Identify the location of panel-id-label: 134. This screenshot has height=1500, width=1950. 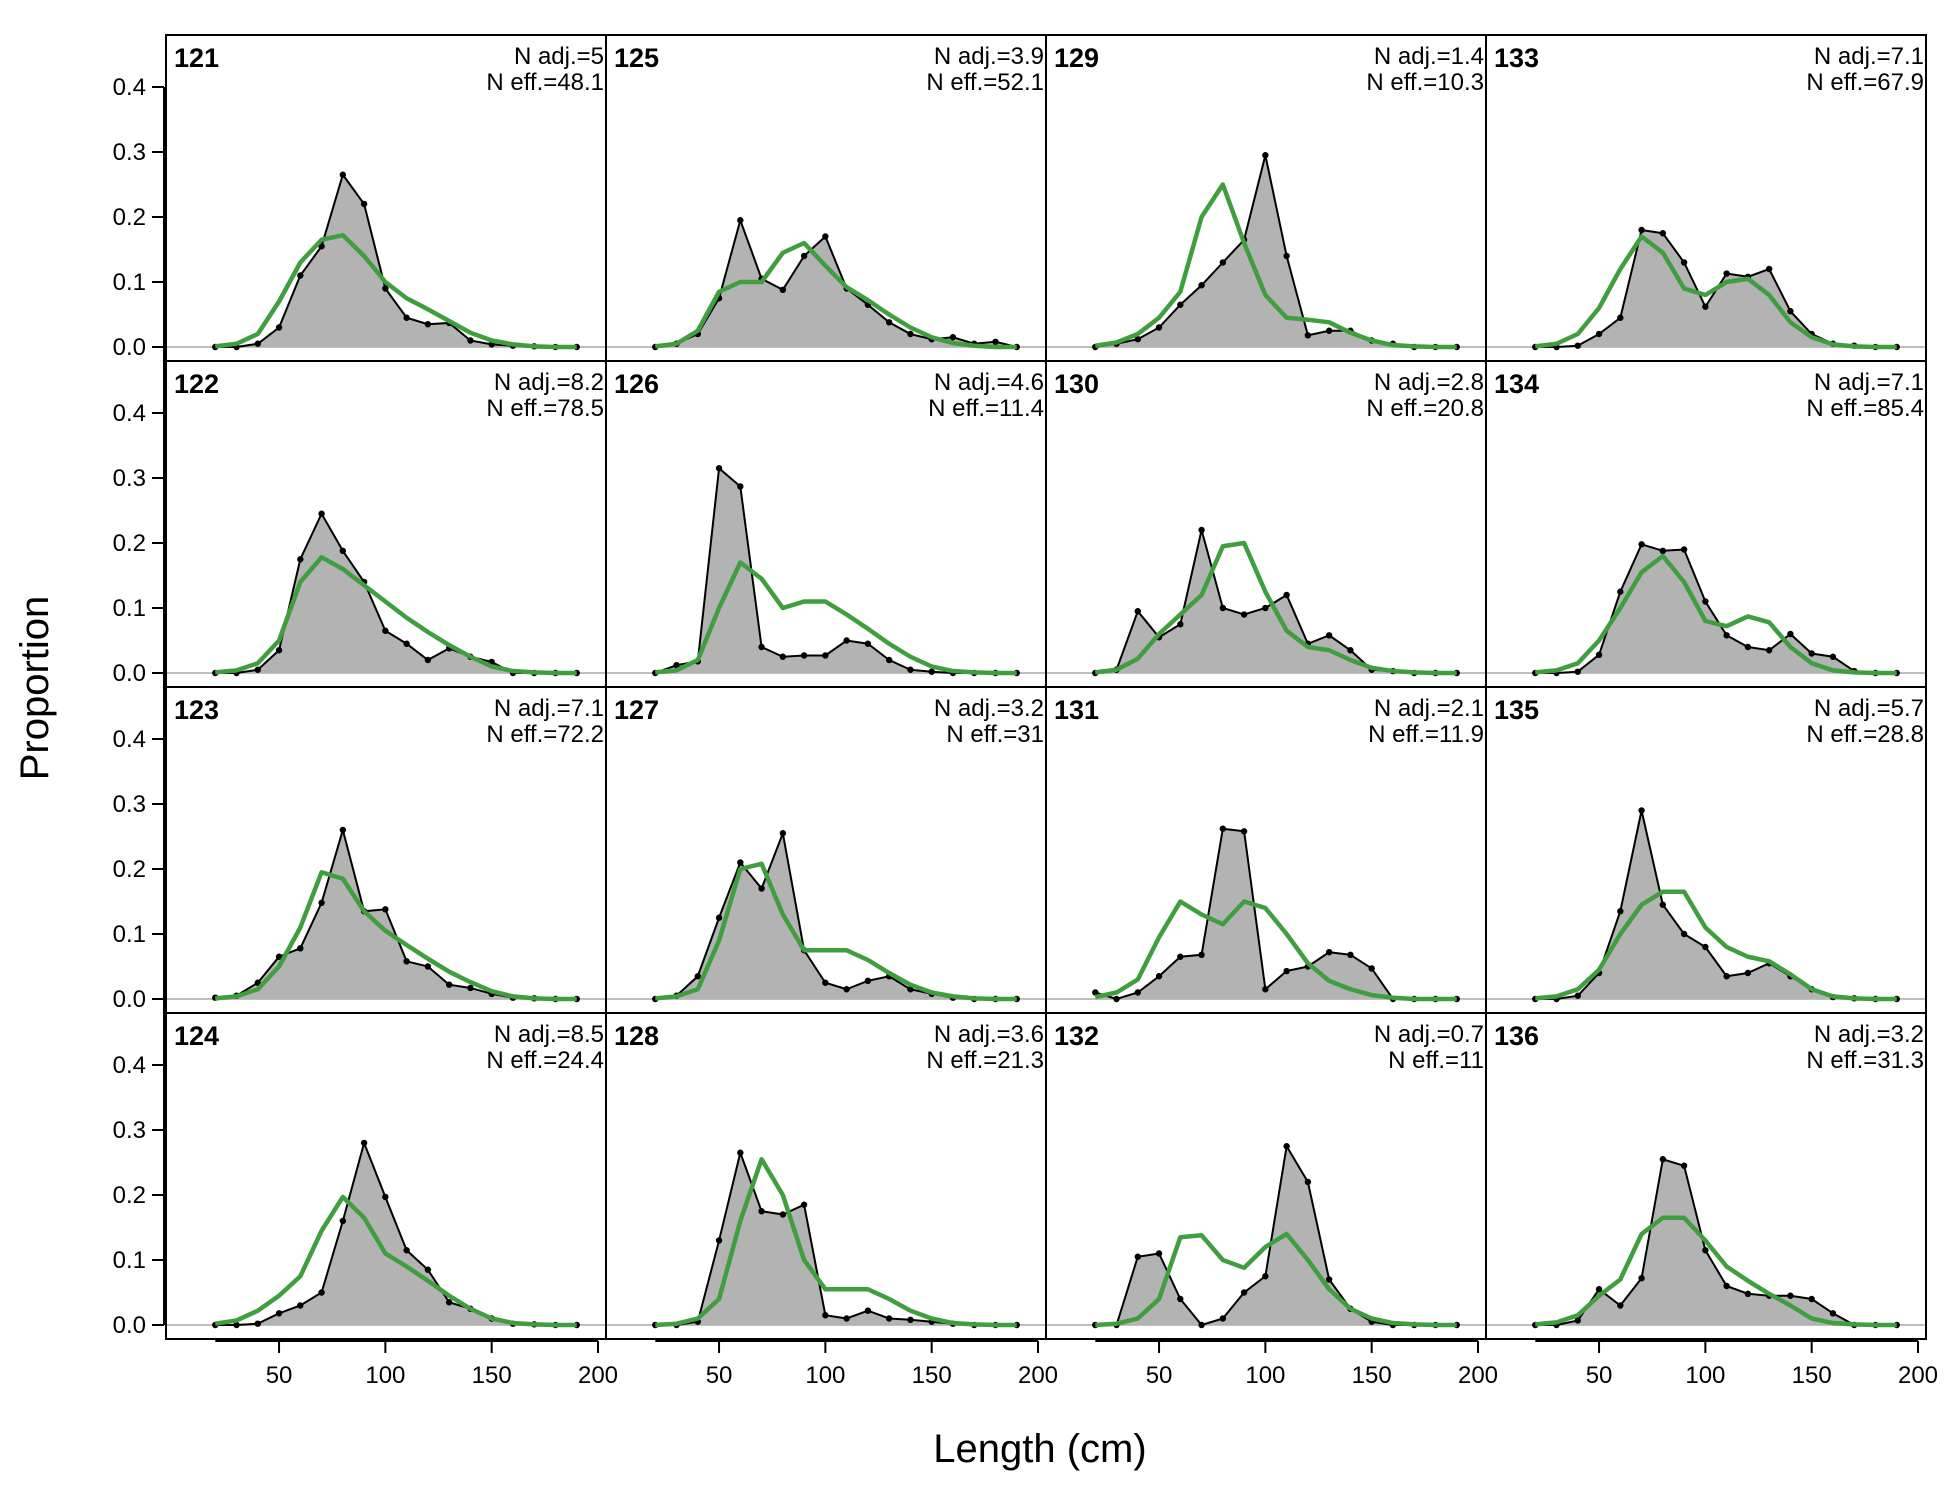
(1516, 384).